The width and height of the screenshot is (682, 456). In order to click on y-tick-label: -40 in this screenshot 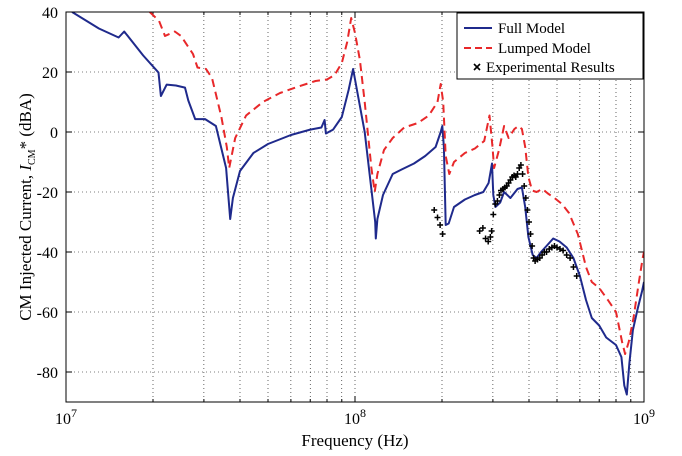, I will do `click(47, 253)`.